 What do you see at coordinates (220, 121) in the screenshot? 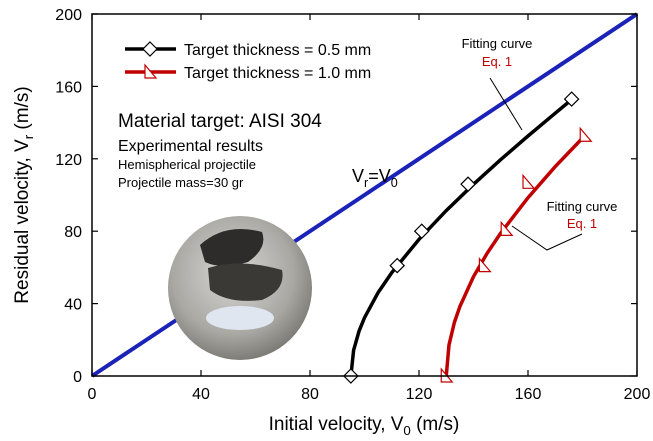
I see `text-block: Material target: AISI 304` at bounding box center [220, 121].